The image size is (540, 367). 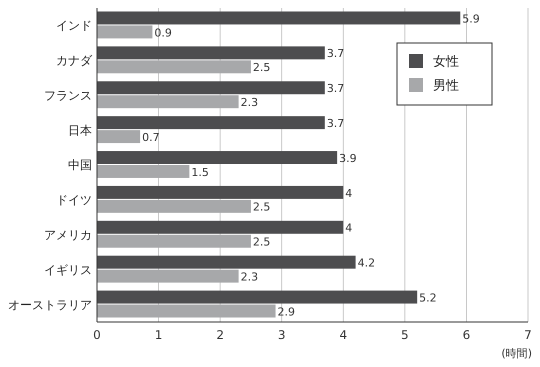 I want to click on y-tick-label: アメリカ, so click(x=68, y=235).